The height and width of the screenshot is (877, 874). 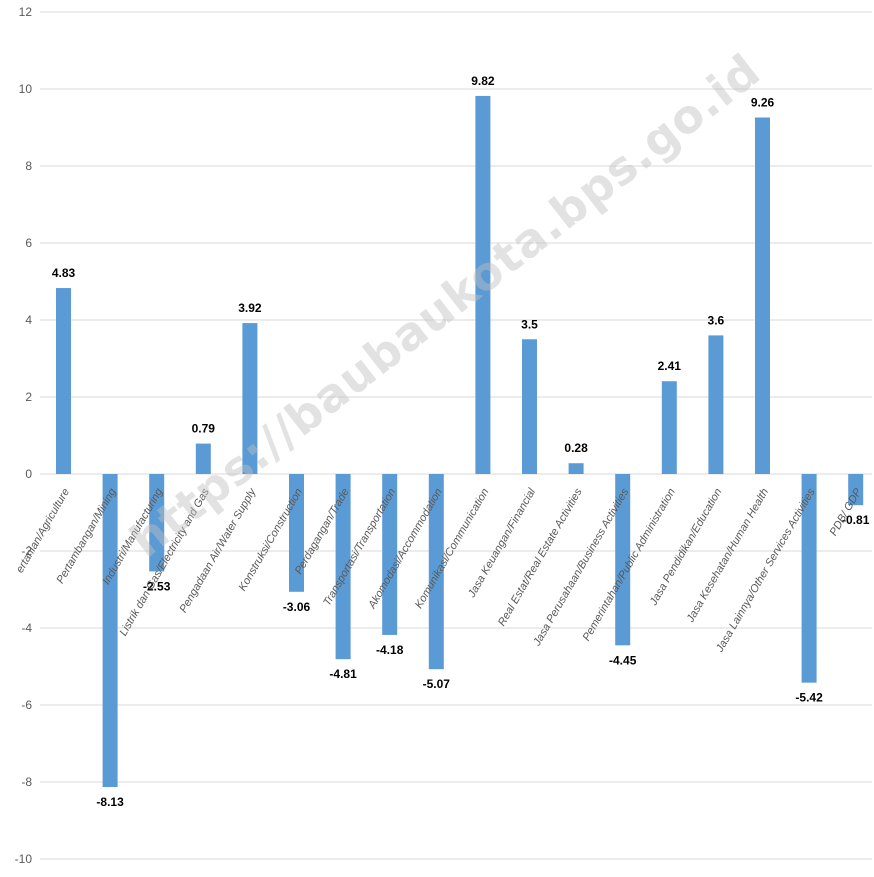 I want to click on data-label: 3.5, so click(x=529, y=324).